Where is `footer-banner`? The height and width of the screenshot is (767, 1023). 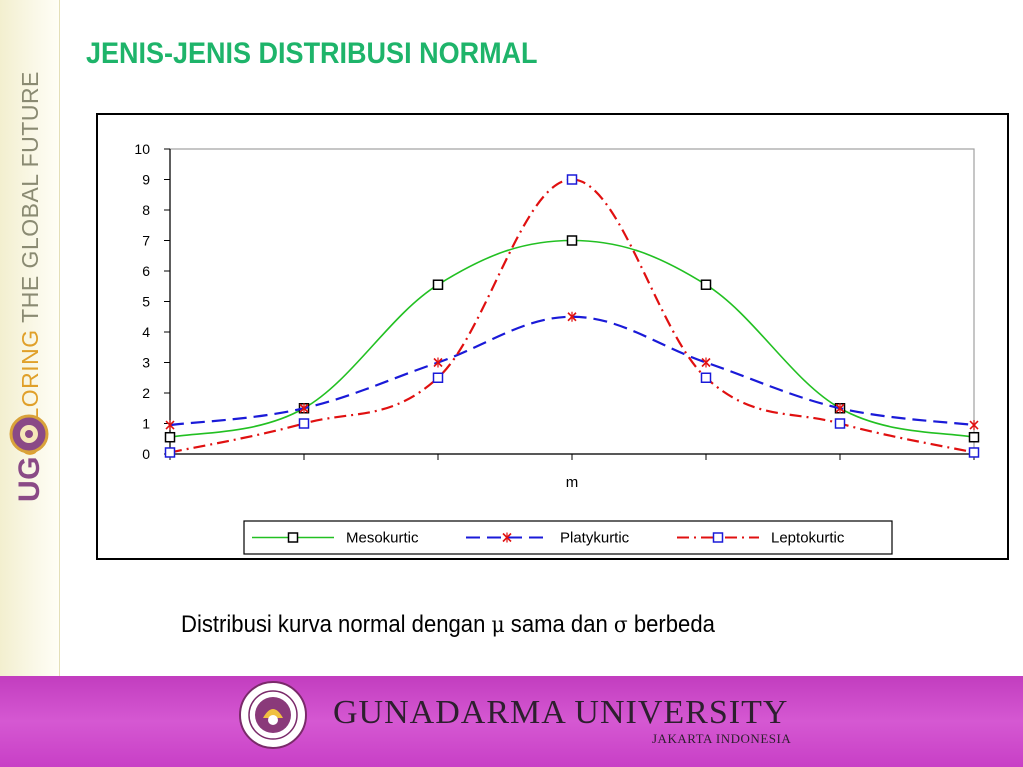
footer-banner is located at coordinates (511, 721).